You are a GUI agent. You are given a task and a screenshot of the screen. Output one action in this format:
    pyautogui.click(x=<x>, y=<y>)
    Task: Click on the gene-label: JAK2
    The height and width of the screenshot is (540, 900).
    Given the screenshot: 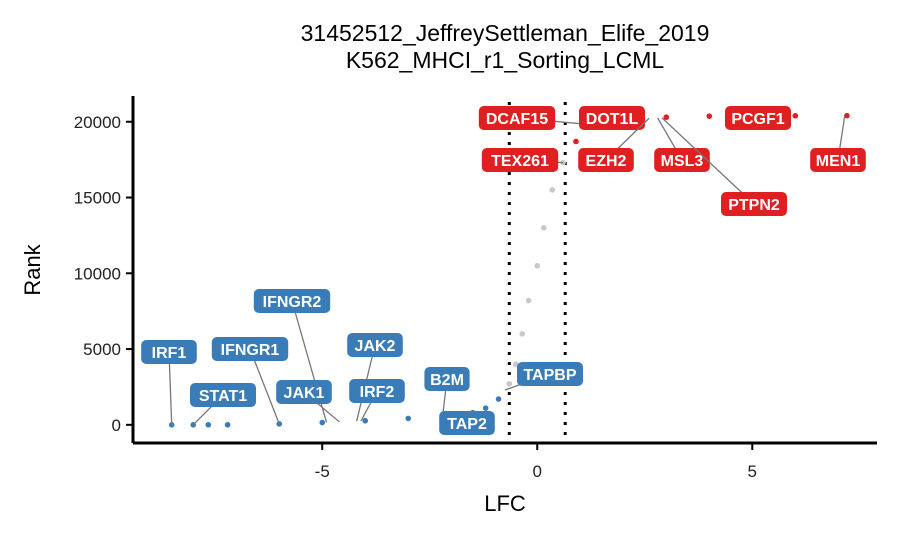 What is the action you would take?
    pyautogui.click(x=375, y=346)
    